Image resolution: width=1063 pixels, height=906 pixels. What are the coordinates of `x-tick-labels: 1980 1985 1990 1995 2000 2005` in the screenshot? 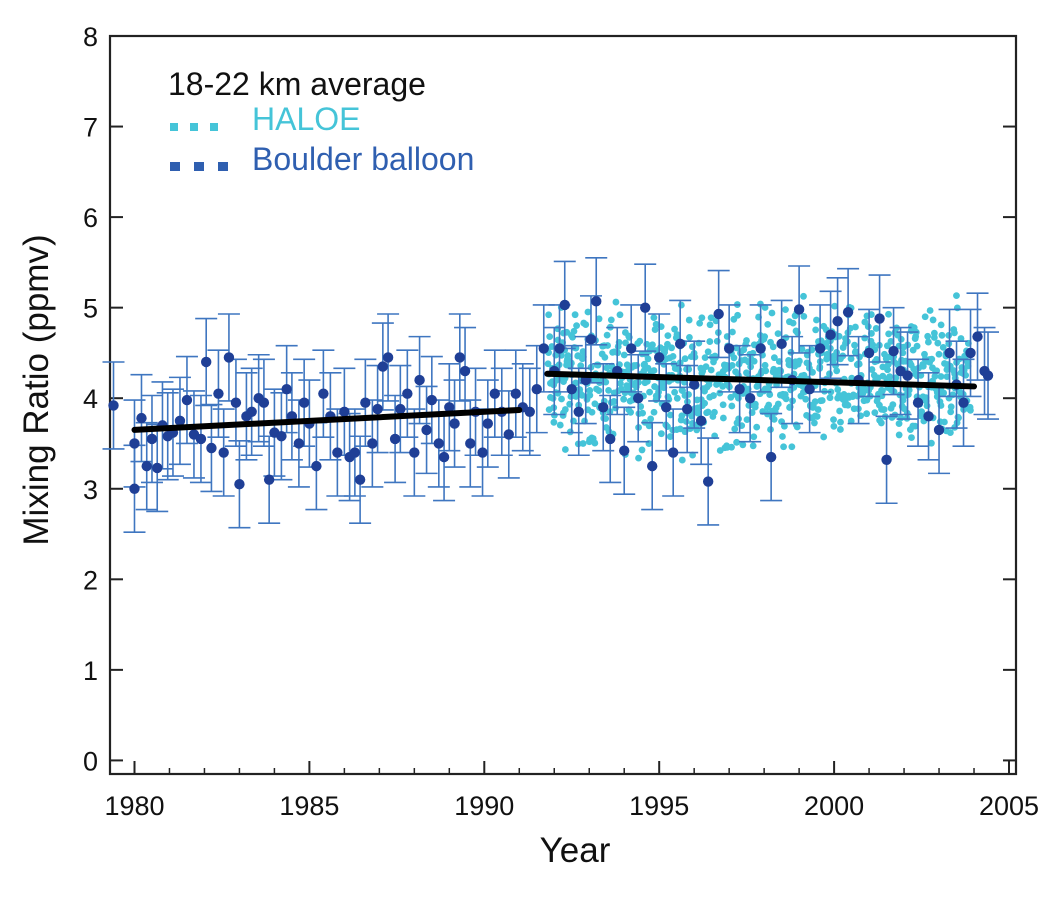 It's located at (571, 806).